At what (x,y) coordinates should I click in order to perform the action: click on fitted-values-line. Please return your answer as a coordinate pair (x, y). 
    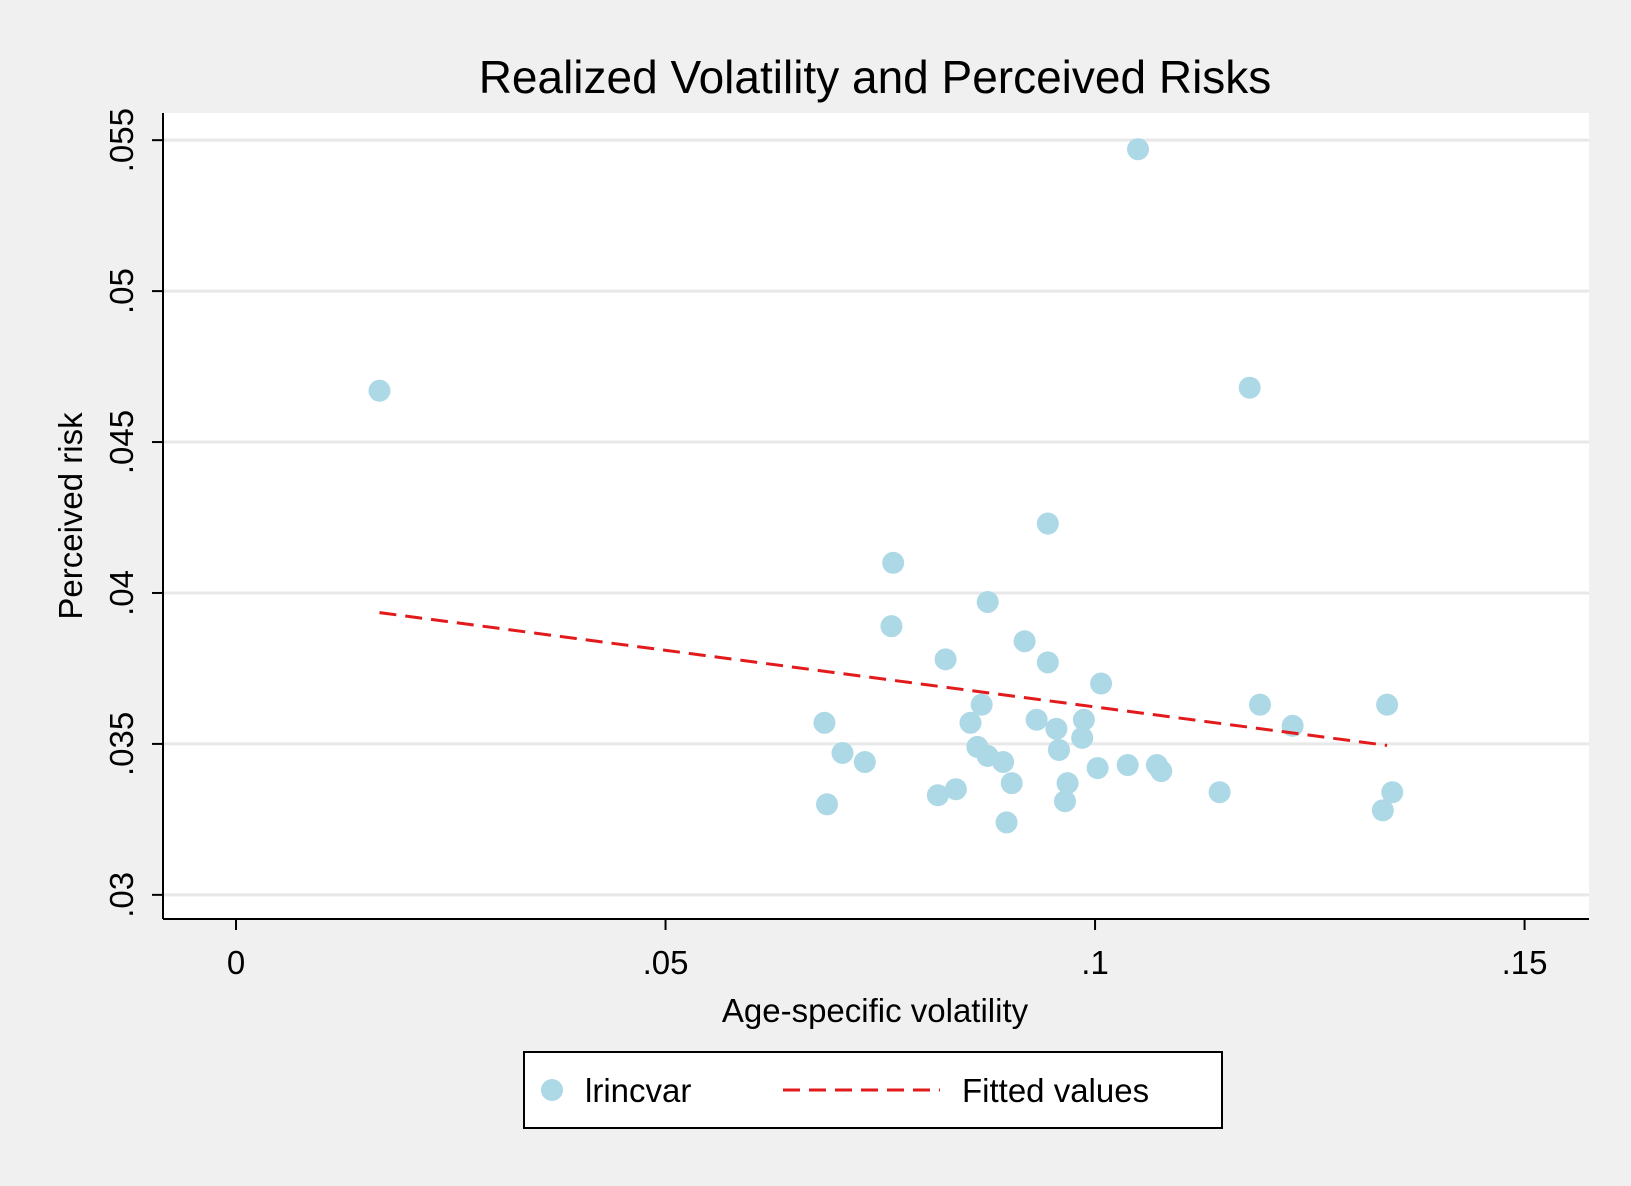
    Looking at the image, I should click on (883, 679).